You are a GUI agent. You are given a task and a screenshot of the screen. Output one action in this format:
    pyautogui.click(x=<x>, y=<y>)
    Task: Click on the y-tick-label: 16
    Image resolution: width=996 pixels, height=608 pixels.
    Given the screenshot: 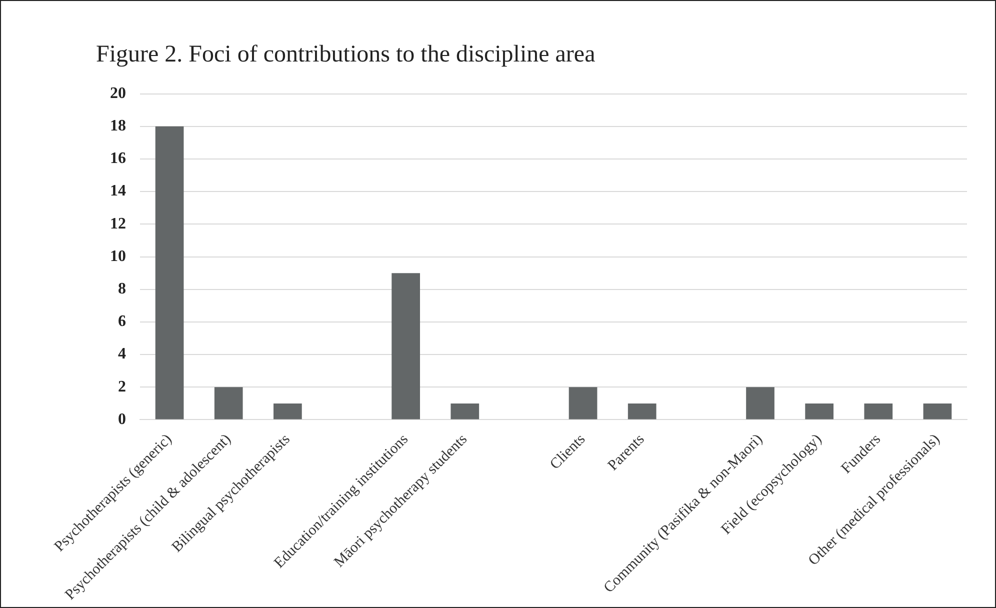 What is the action you would take?
    pyautogui.click(x=118, y=159)
    